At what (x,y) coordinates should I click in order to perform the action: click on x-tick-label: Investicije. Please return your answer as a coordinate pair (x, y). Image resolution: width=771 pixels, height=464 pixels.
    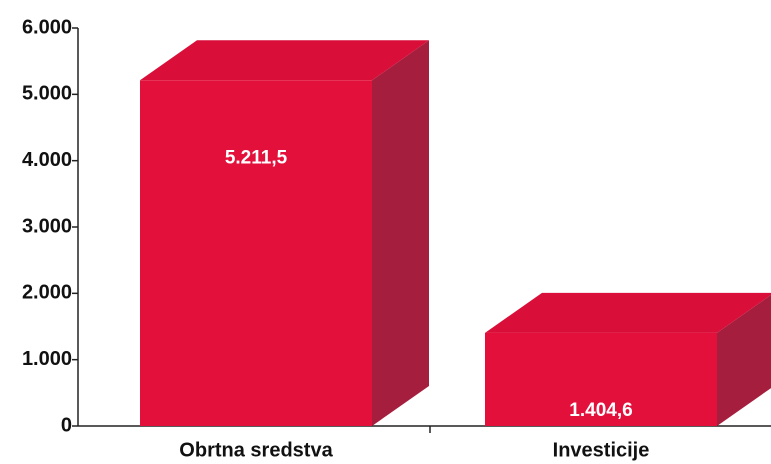
    Looking at the image, I should click on (601, 450).